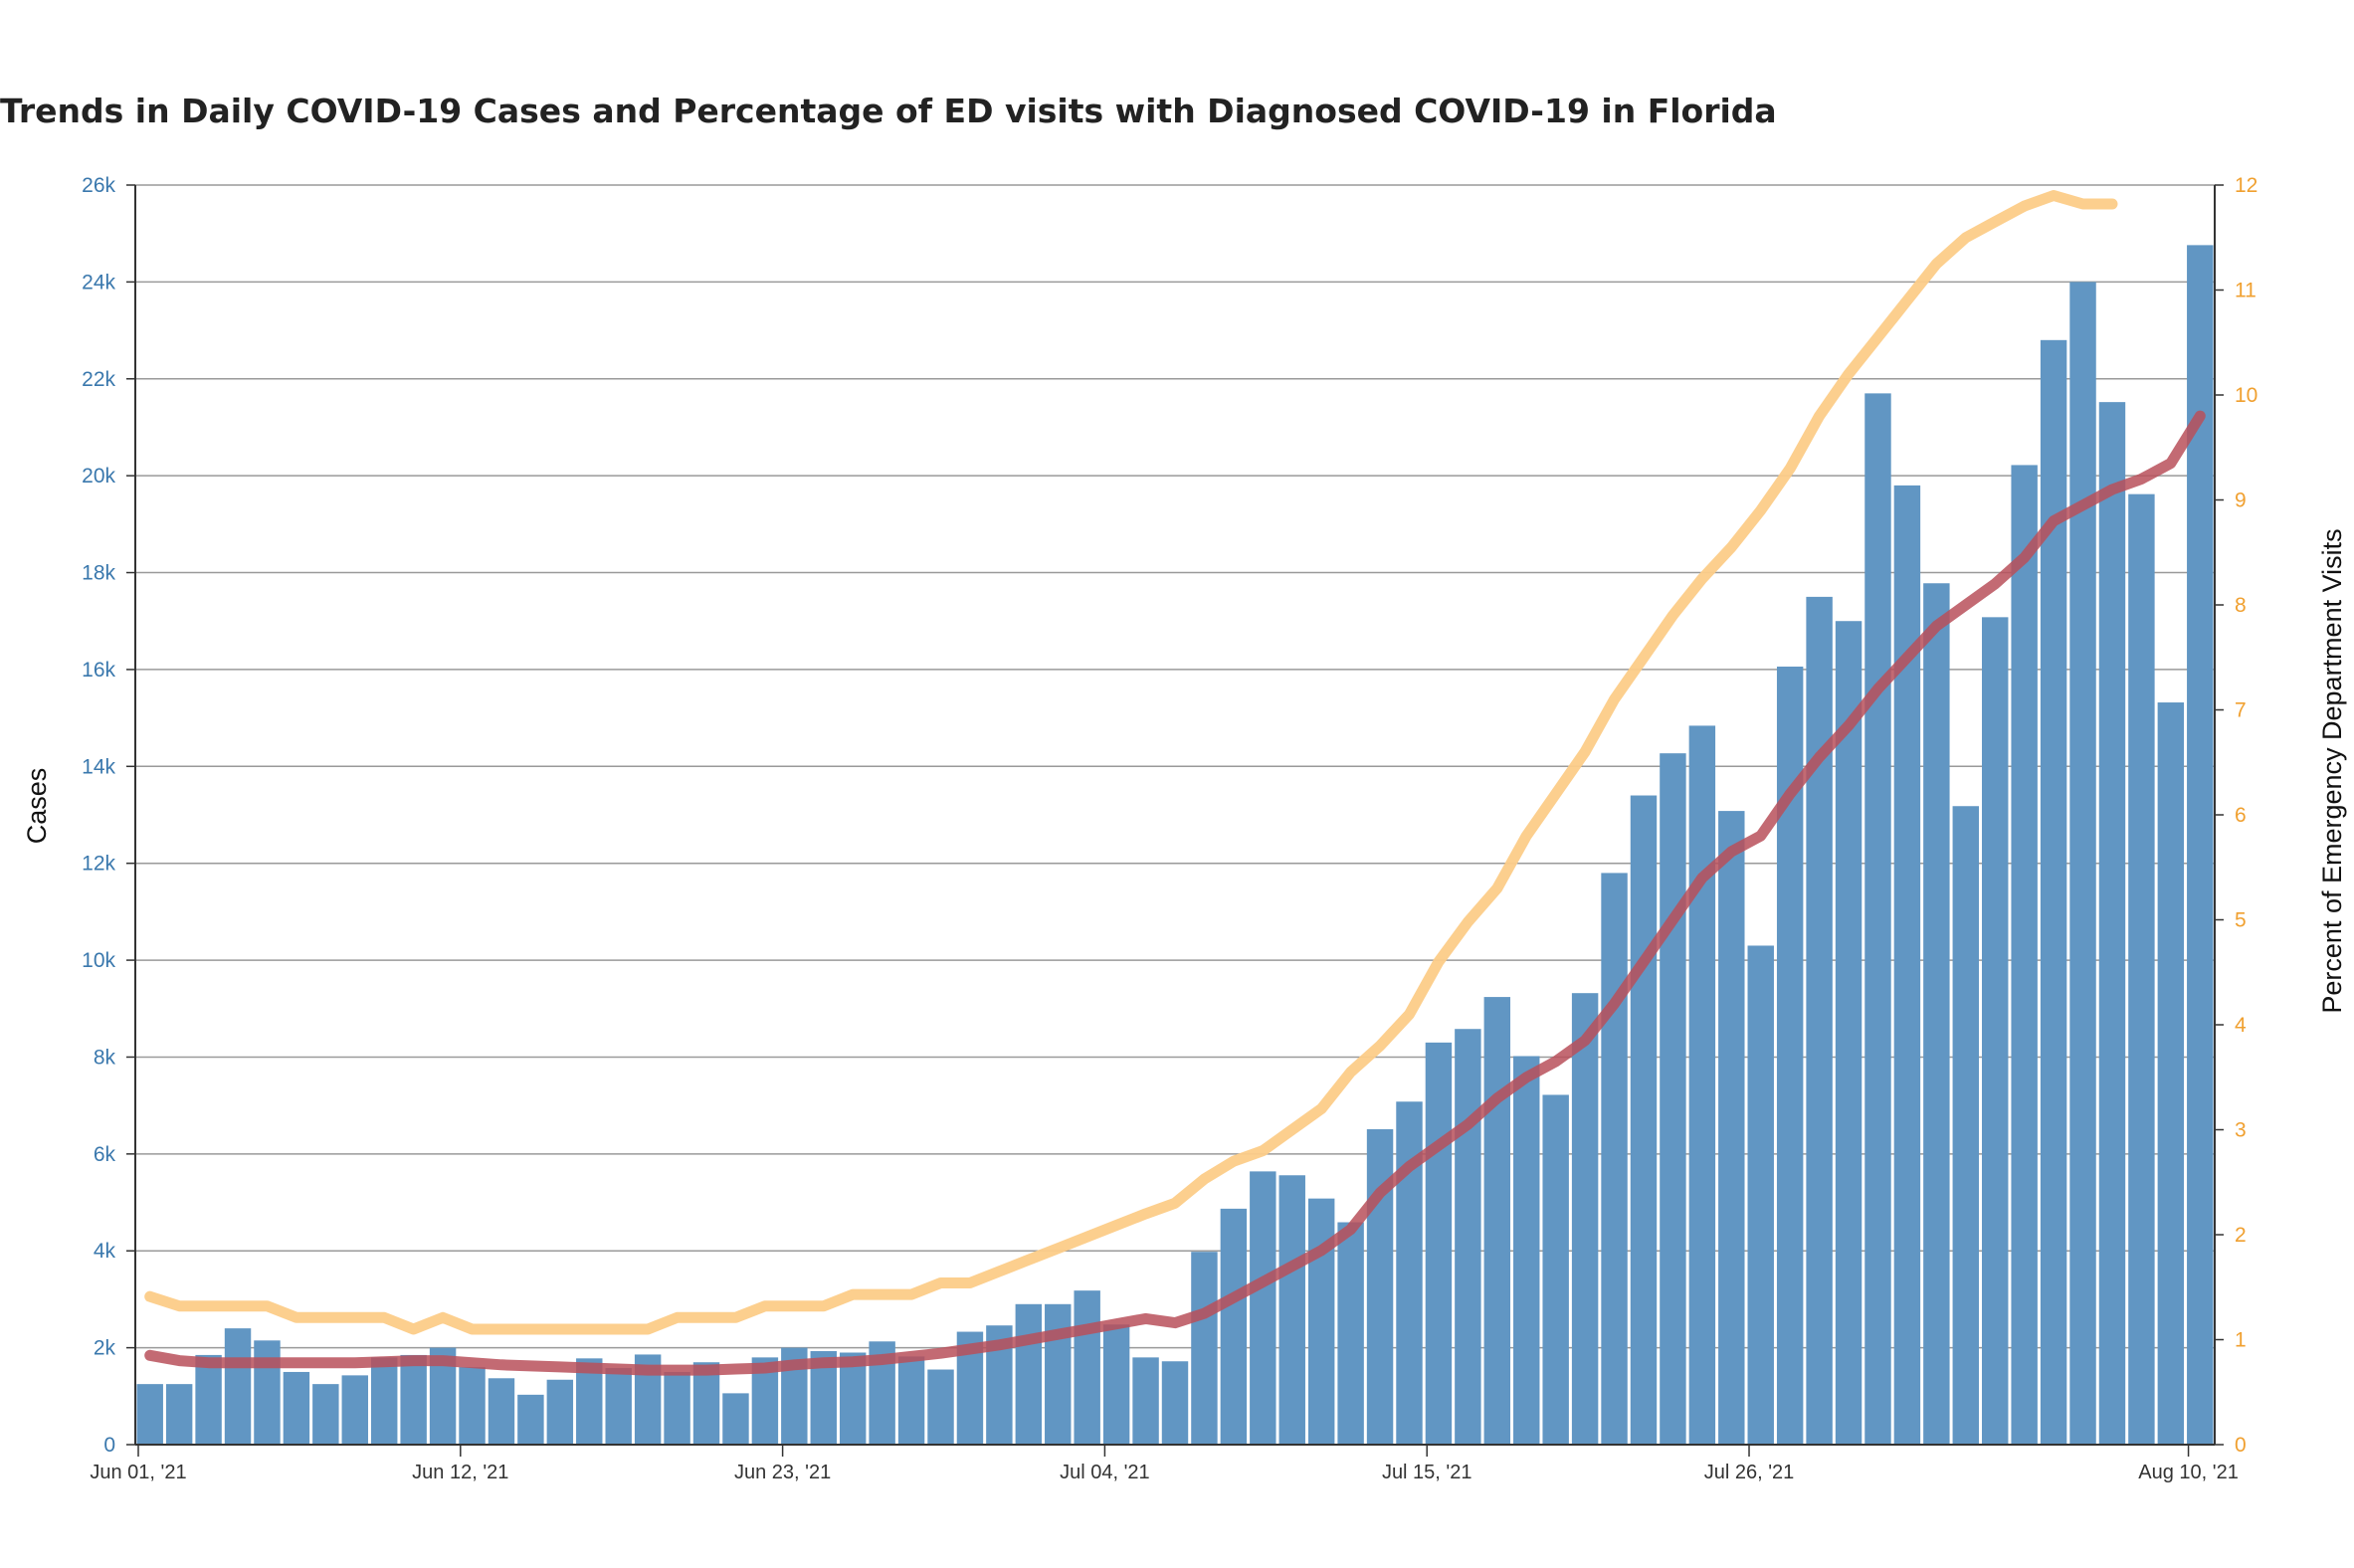  What do you see at coordinates (1105, 1472) in the screenshot?
I see `x-tick-label: Jul 04, '21` at bounding box center [1105, 1472].